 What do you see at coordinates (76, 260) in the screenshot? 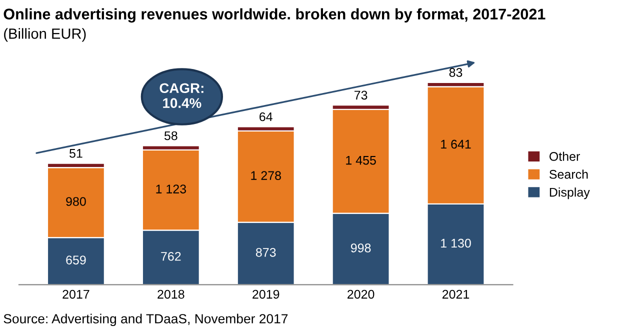
I see `data-label: 659` at bounding box center [76, 260].